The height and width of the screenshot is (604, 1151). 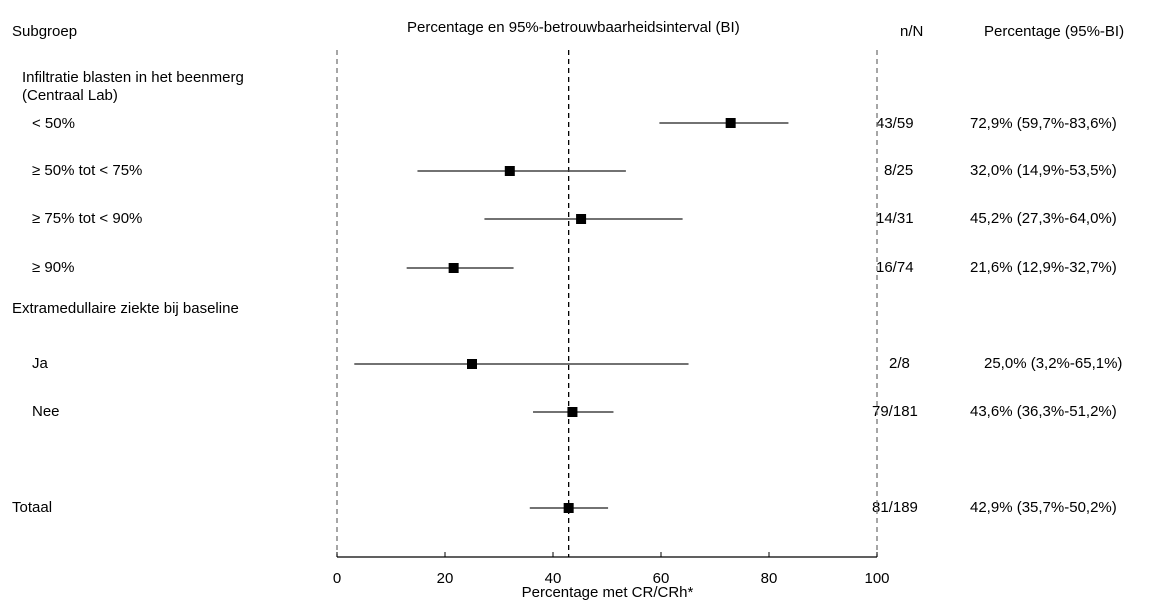 What do you see at coordinates (661, 578) in the screenshot?
I see `x-tick-label: 60` at bounding box center [661, 578].